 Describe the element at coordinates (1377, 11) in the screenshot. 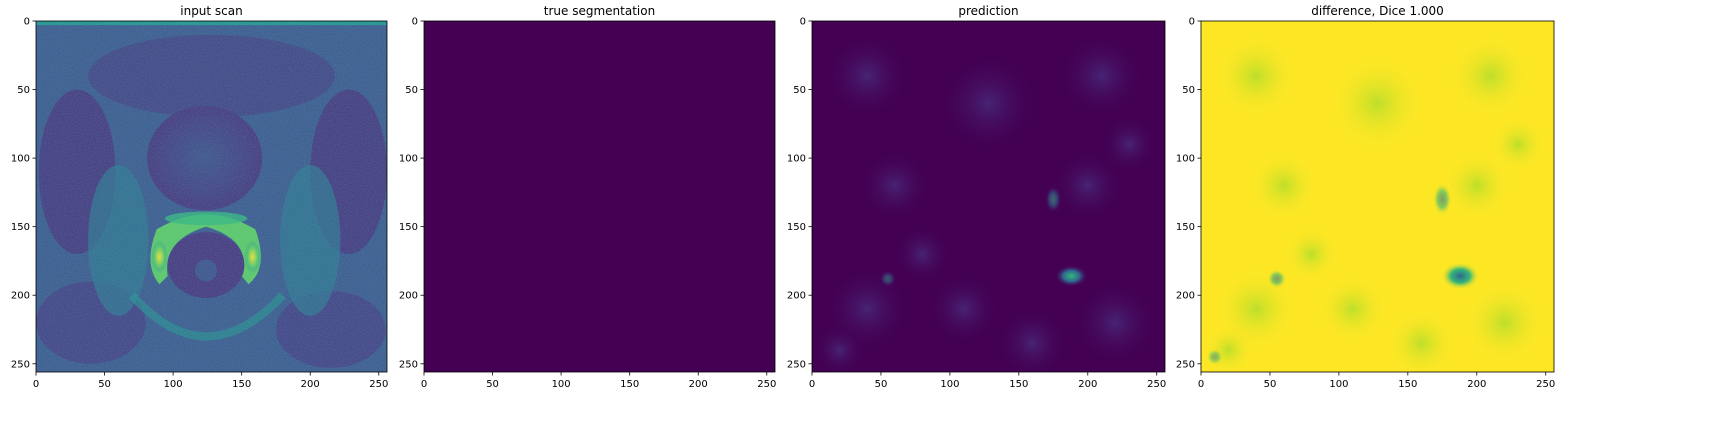

I see `panel-title: difference, Dice 1.000` at that location.